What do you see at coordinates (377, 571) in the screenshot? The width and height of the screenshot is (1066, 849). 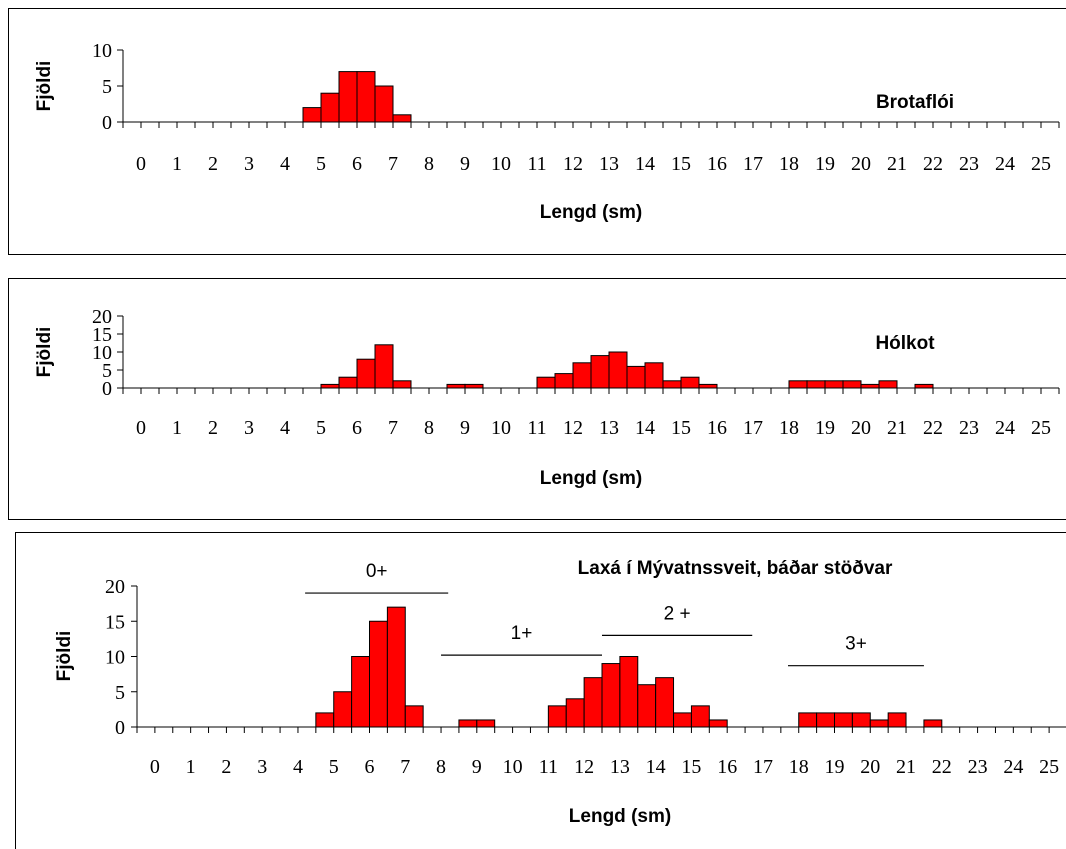 I see `age-group-label: 0+` at bounding box center [377, 571].